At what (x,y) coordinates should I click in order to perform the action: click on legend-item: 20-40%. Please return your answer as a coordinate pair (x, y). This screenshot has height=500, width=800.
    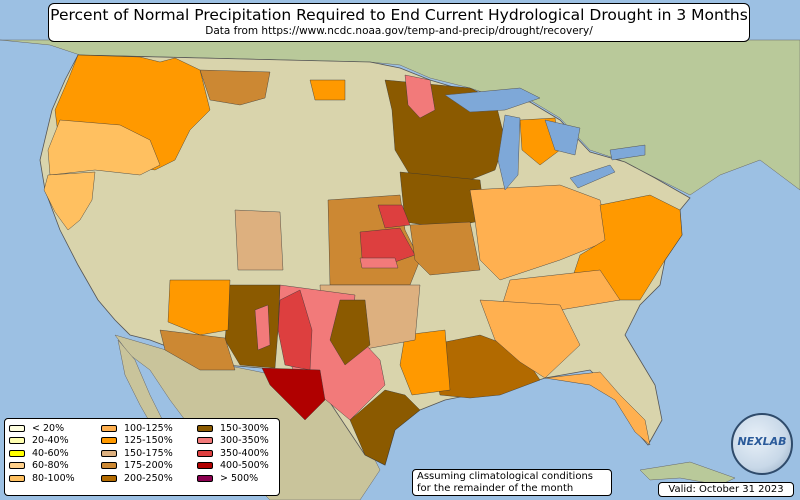
    Looking at the image, I should click on (42, 441).